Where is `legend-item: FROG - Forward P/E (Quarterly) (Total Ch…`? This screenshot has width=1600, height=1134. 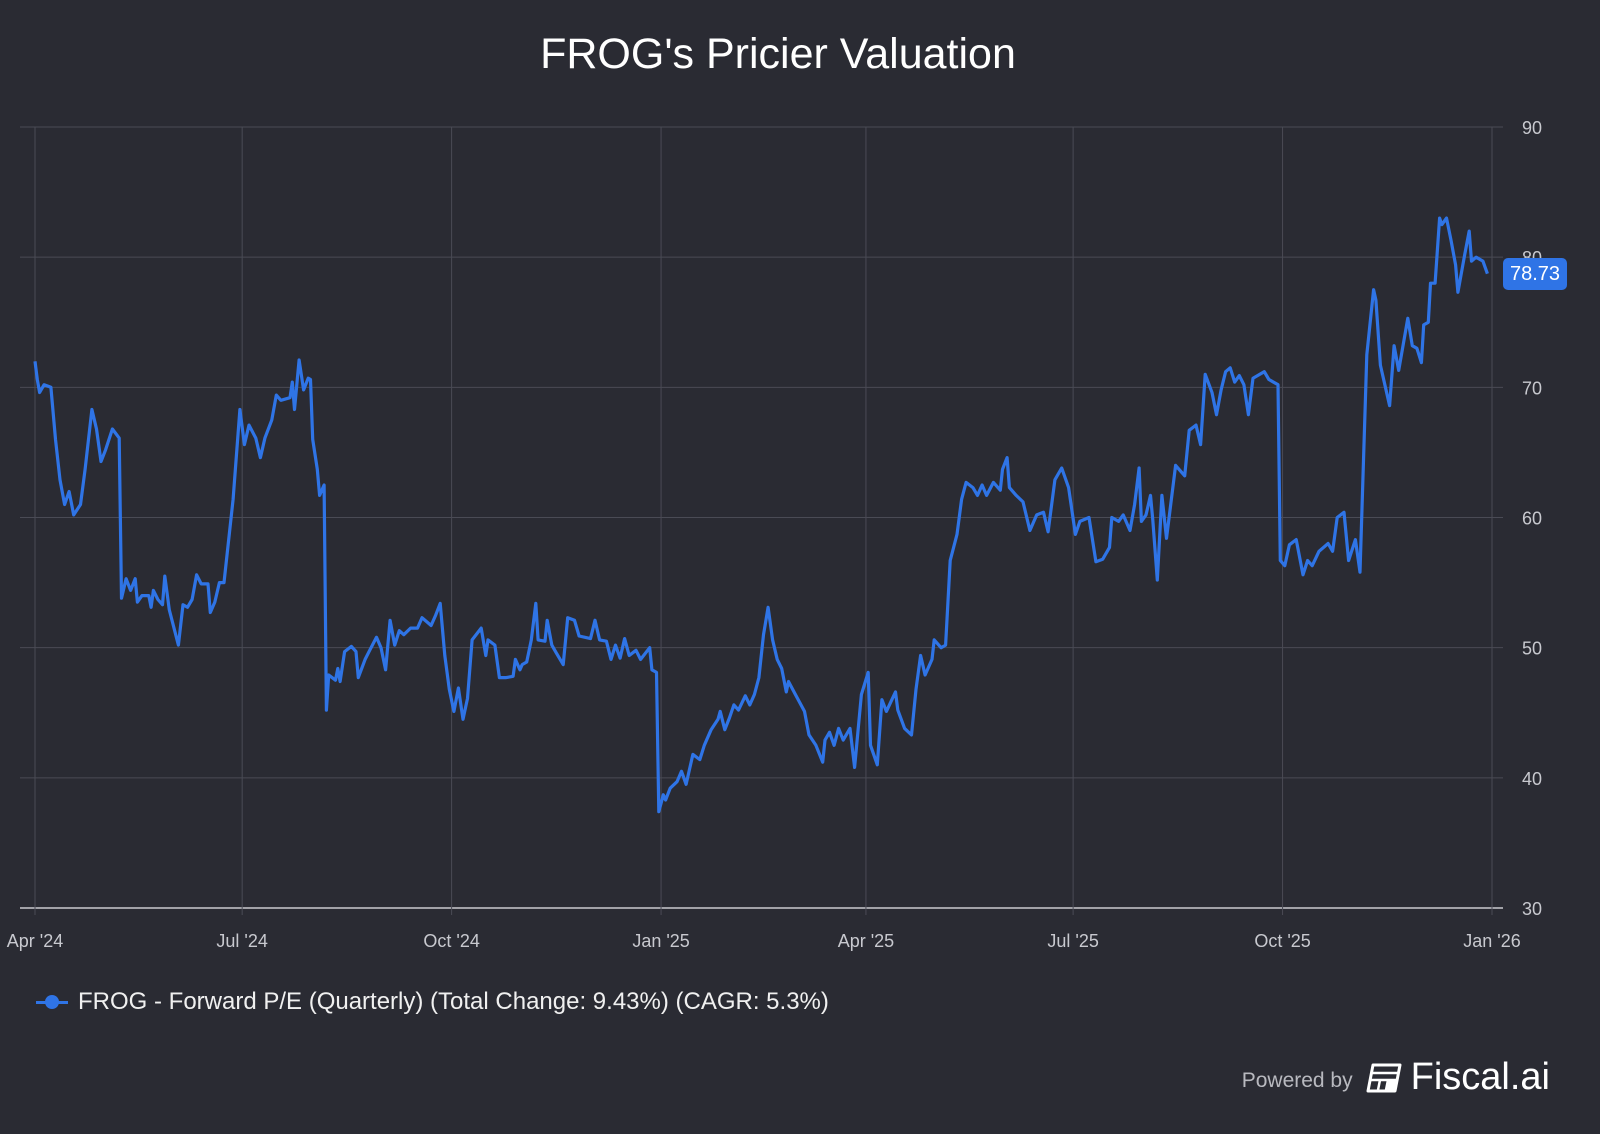 legend-item: FROG - Forward P/E (Quarterly) (Total Ch… is located at coordinates (432, 1002).